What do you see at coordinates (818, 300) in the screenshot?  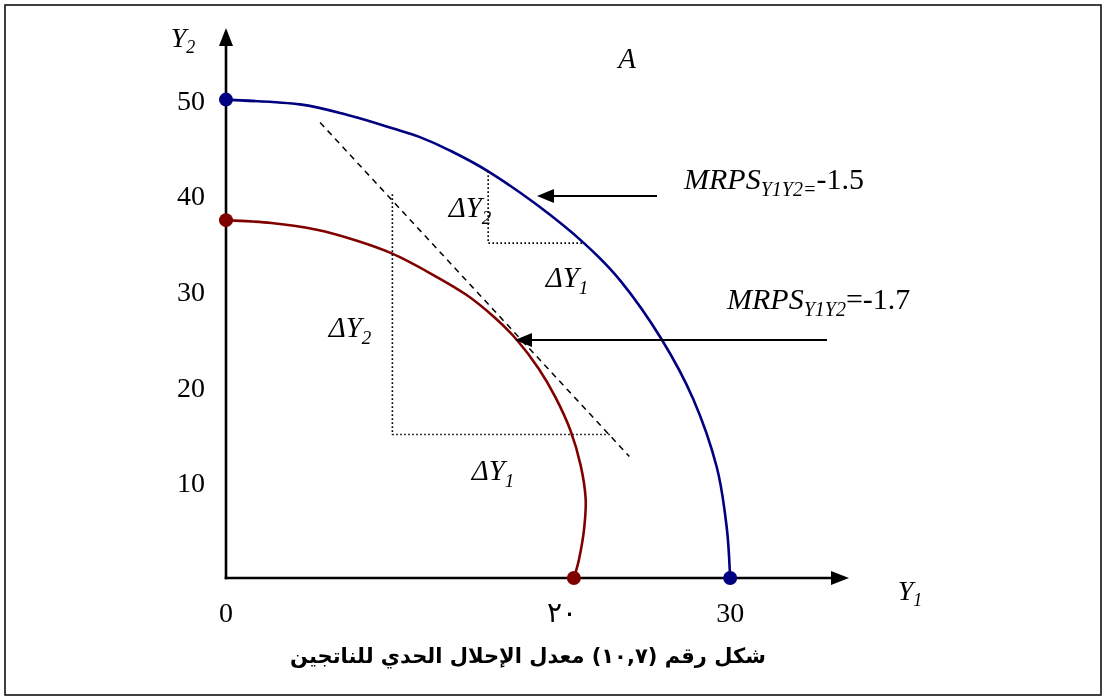 I see `annotation: MRPS$_{Y1Y2}$=-1.7` at bounding box center [818, 300].